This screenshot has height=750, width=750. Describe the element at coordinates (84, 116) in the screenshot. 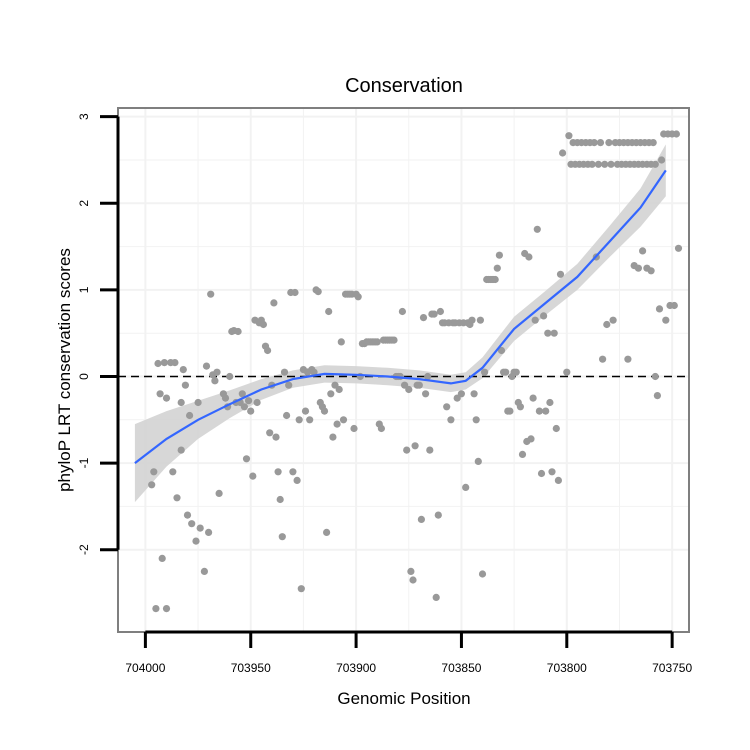

I see `y-tick-label: 3` at that location.